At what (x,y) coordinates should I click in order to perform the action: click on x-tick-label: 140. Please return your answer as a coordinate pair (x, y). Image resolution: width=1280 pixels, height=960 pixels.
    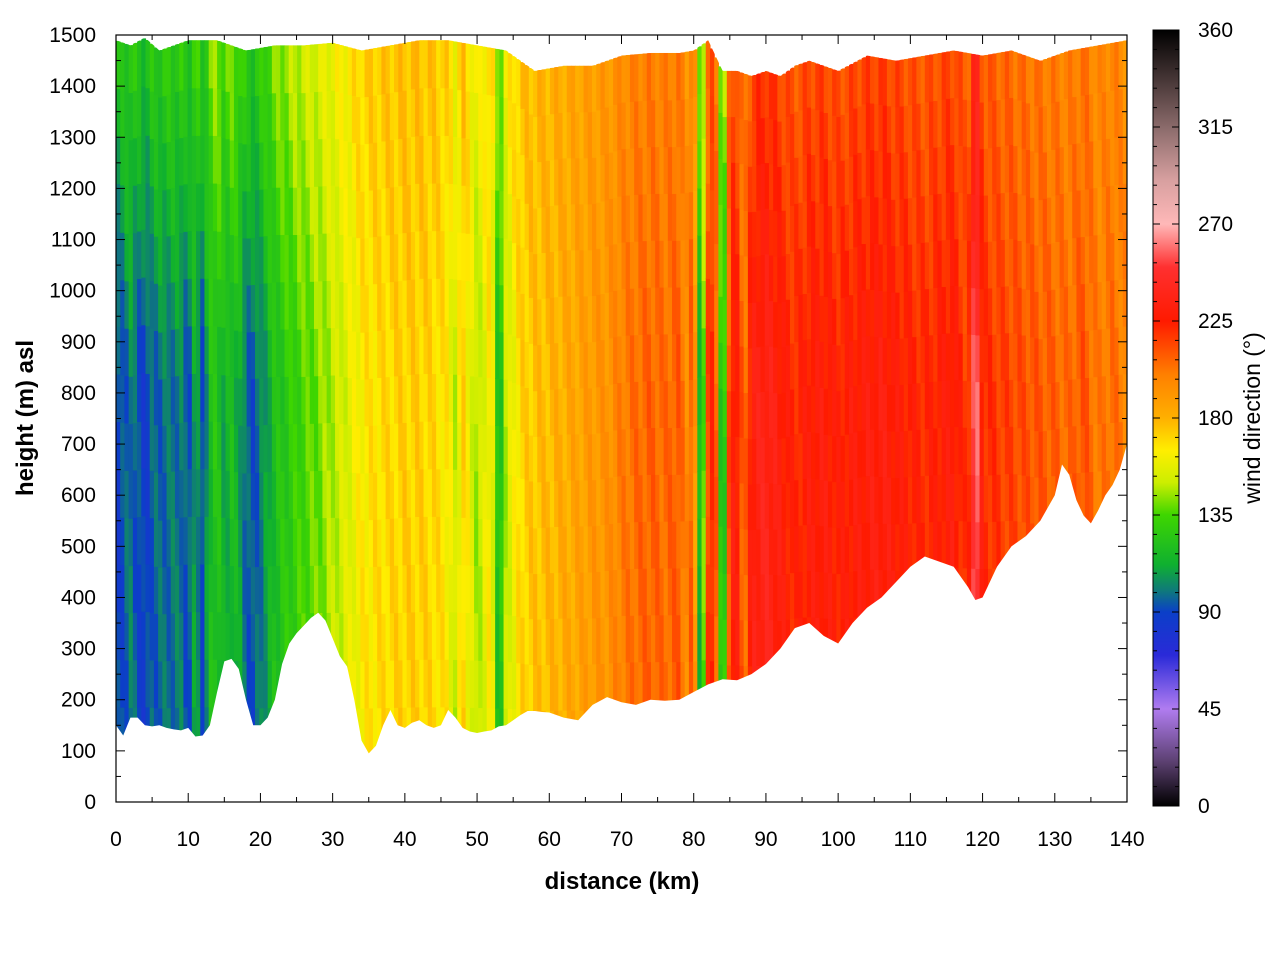
    Looking at the image, I should click on (1126, 839).